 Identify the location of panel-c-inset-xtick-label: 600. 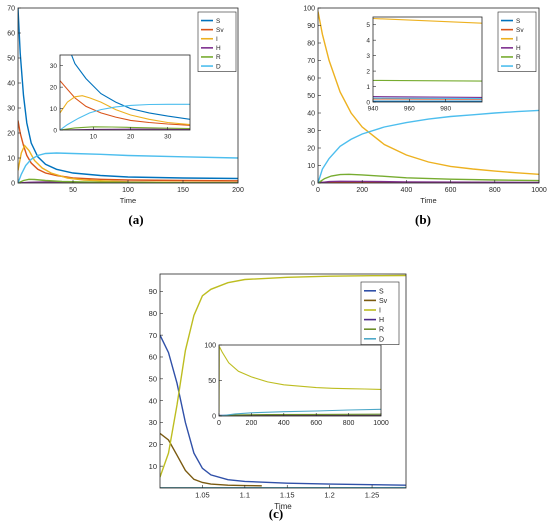
(316, 423).